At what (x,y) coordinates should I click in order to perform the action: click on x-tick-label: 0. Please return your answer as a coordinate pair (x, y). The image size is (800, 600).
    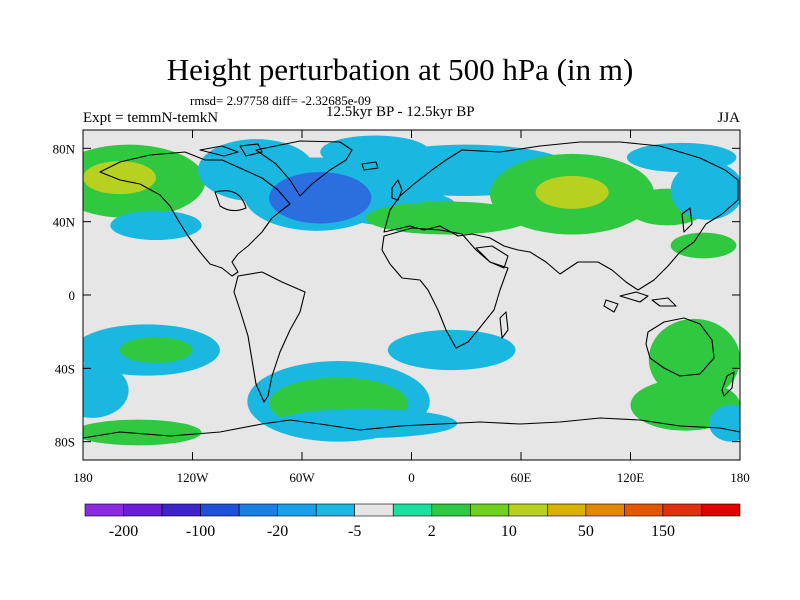
    Looking at the image, I should click on (411, 477).